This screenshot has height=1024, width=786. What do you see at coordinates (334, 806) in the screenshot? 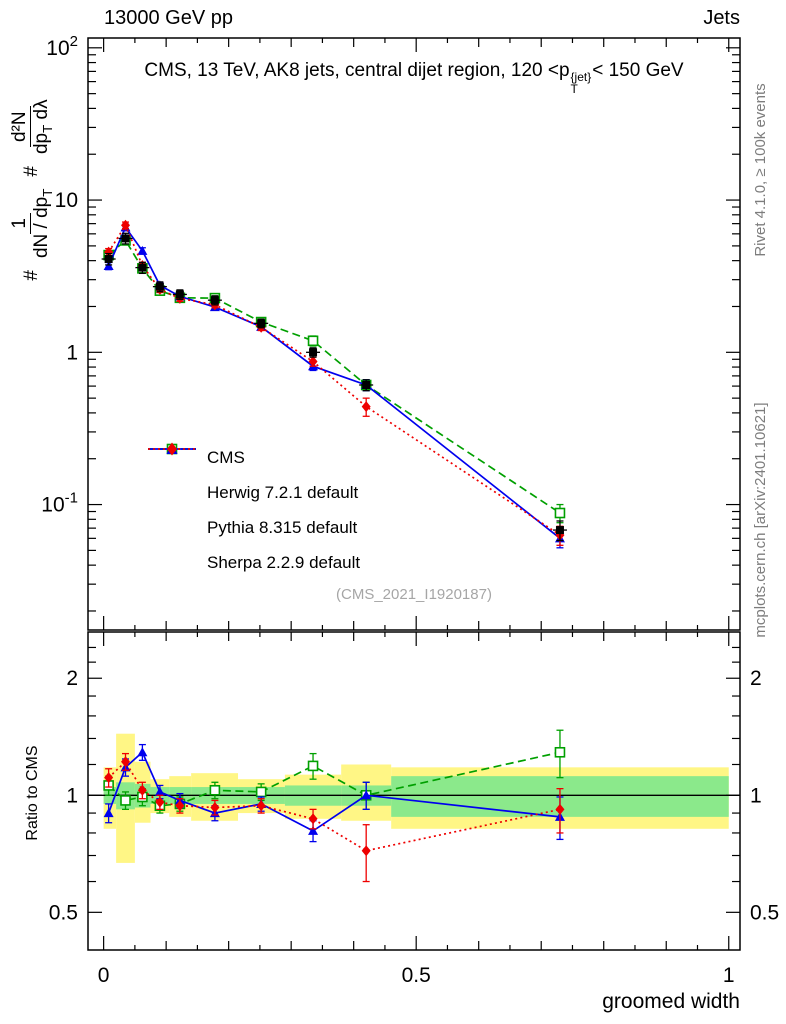
I see `ratio-panel-series` at bounding box center [334, 806].